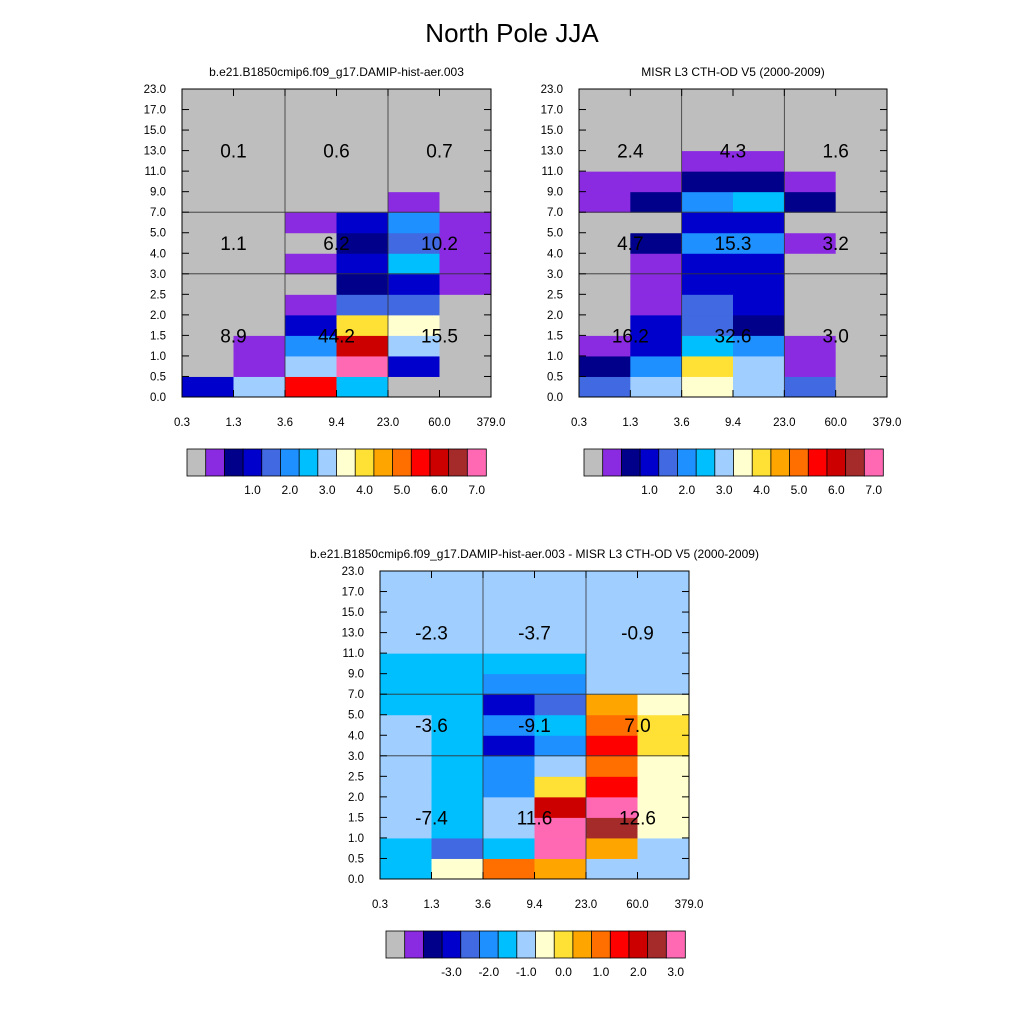 This screenshot has width=1024, height=1024. I want to click on figure-title: North Pole JJA, so click(512, 33).